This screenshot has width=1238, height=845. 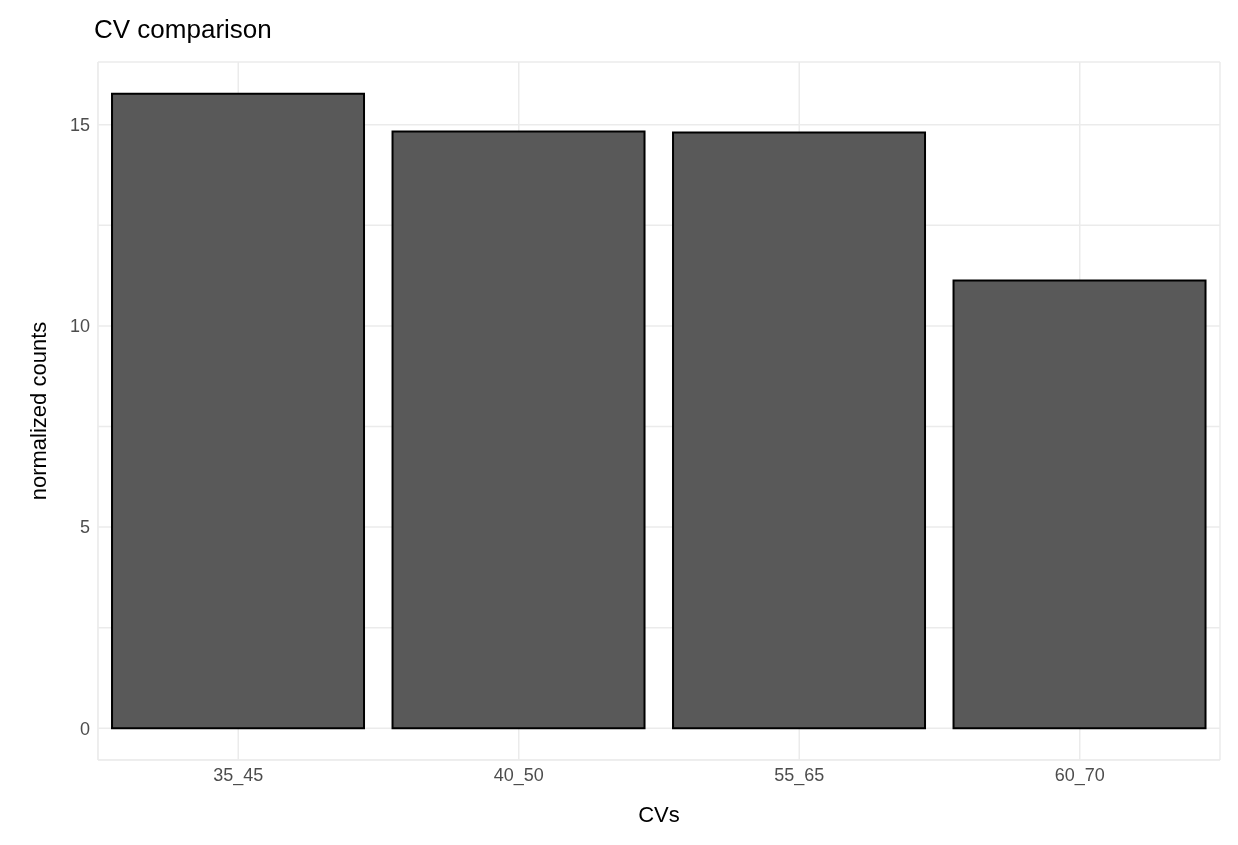 What do you see at coordinates (79, 125) in the screenshot?
I see `y-tick-label: 15` at bounding box center [79, 125].